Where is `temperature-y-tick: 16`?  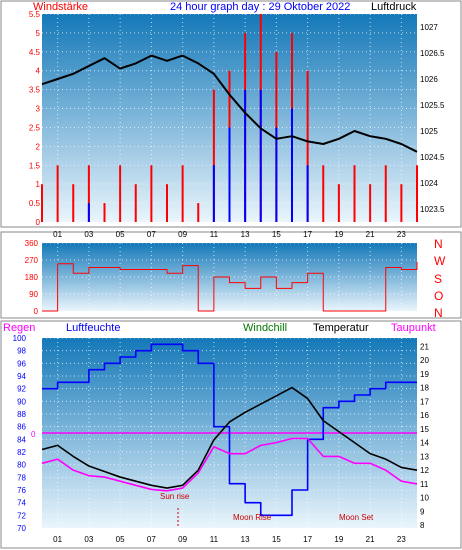 temperature-y-tick: 16 is located at coordinates (424, 415).